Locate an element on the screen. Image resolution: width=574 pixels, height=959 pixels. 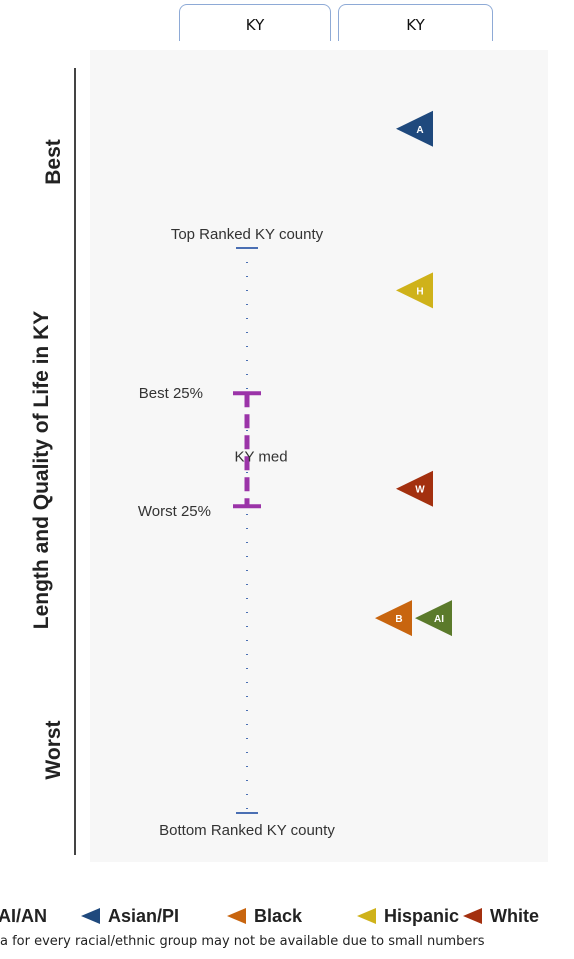
marker-letter-hispanic: H is located at coordinates (419, 291).